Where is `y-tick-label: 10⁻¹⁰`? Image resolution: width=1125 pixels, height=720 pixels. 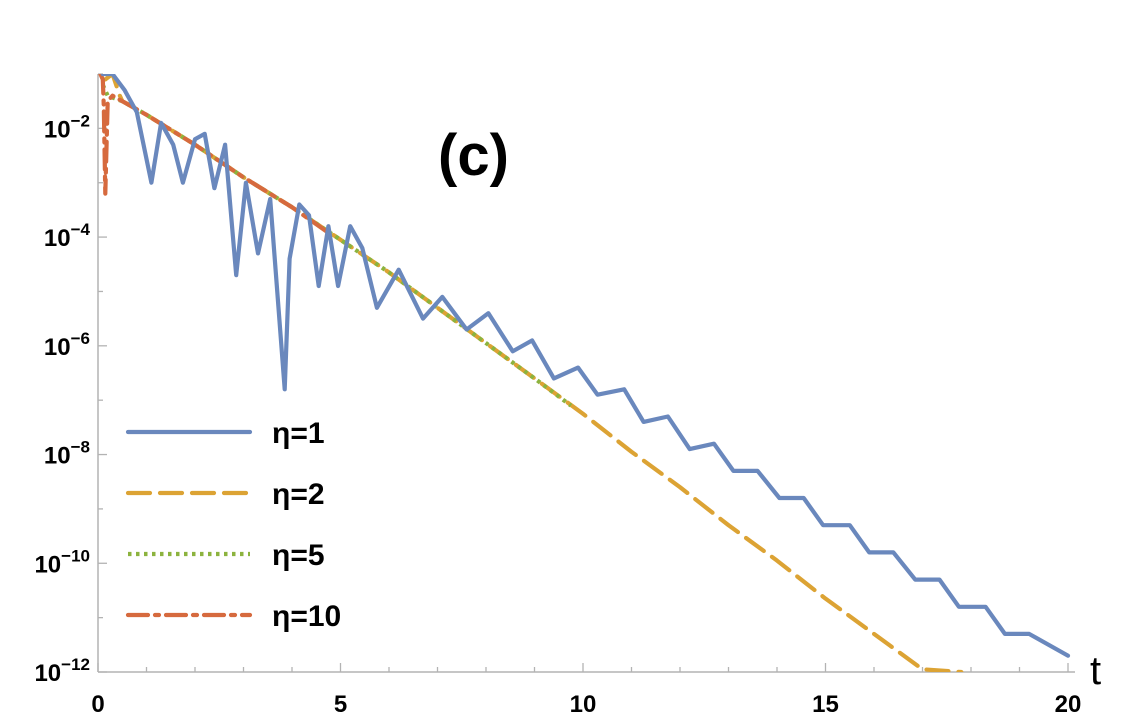 y-tick-label: 10⁻¹⁰ is located at coordinates (62, 562).